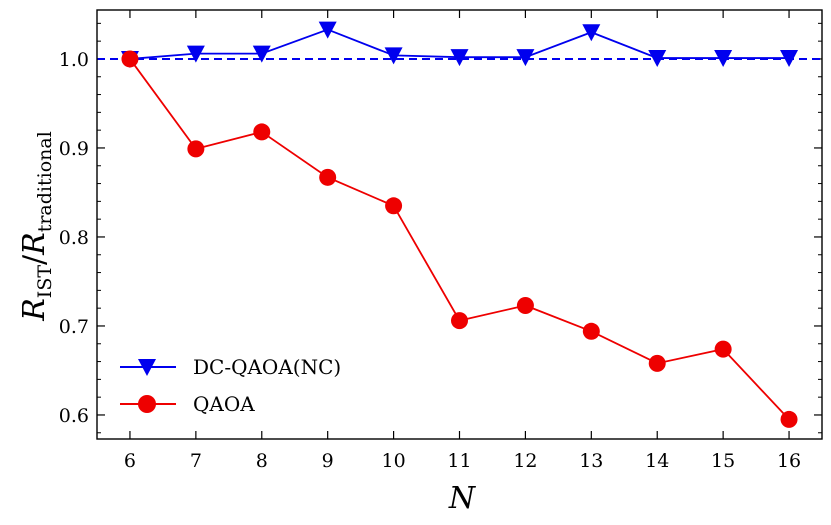 Image resolution: width=831 pixels, height=525 pixels. Describe the element at coordinates (224, 404) in the screenshot. I see `legend-label-qaoa: QAOA` at that location.